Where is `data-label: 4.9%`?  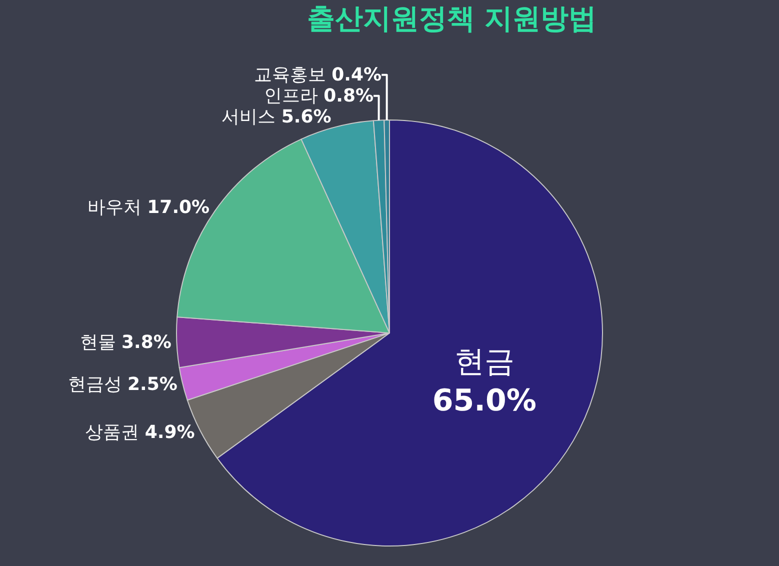 data-label: 4.9% is located at coordinates (169, 432).